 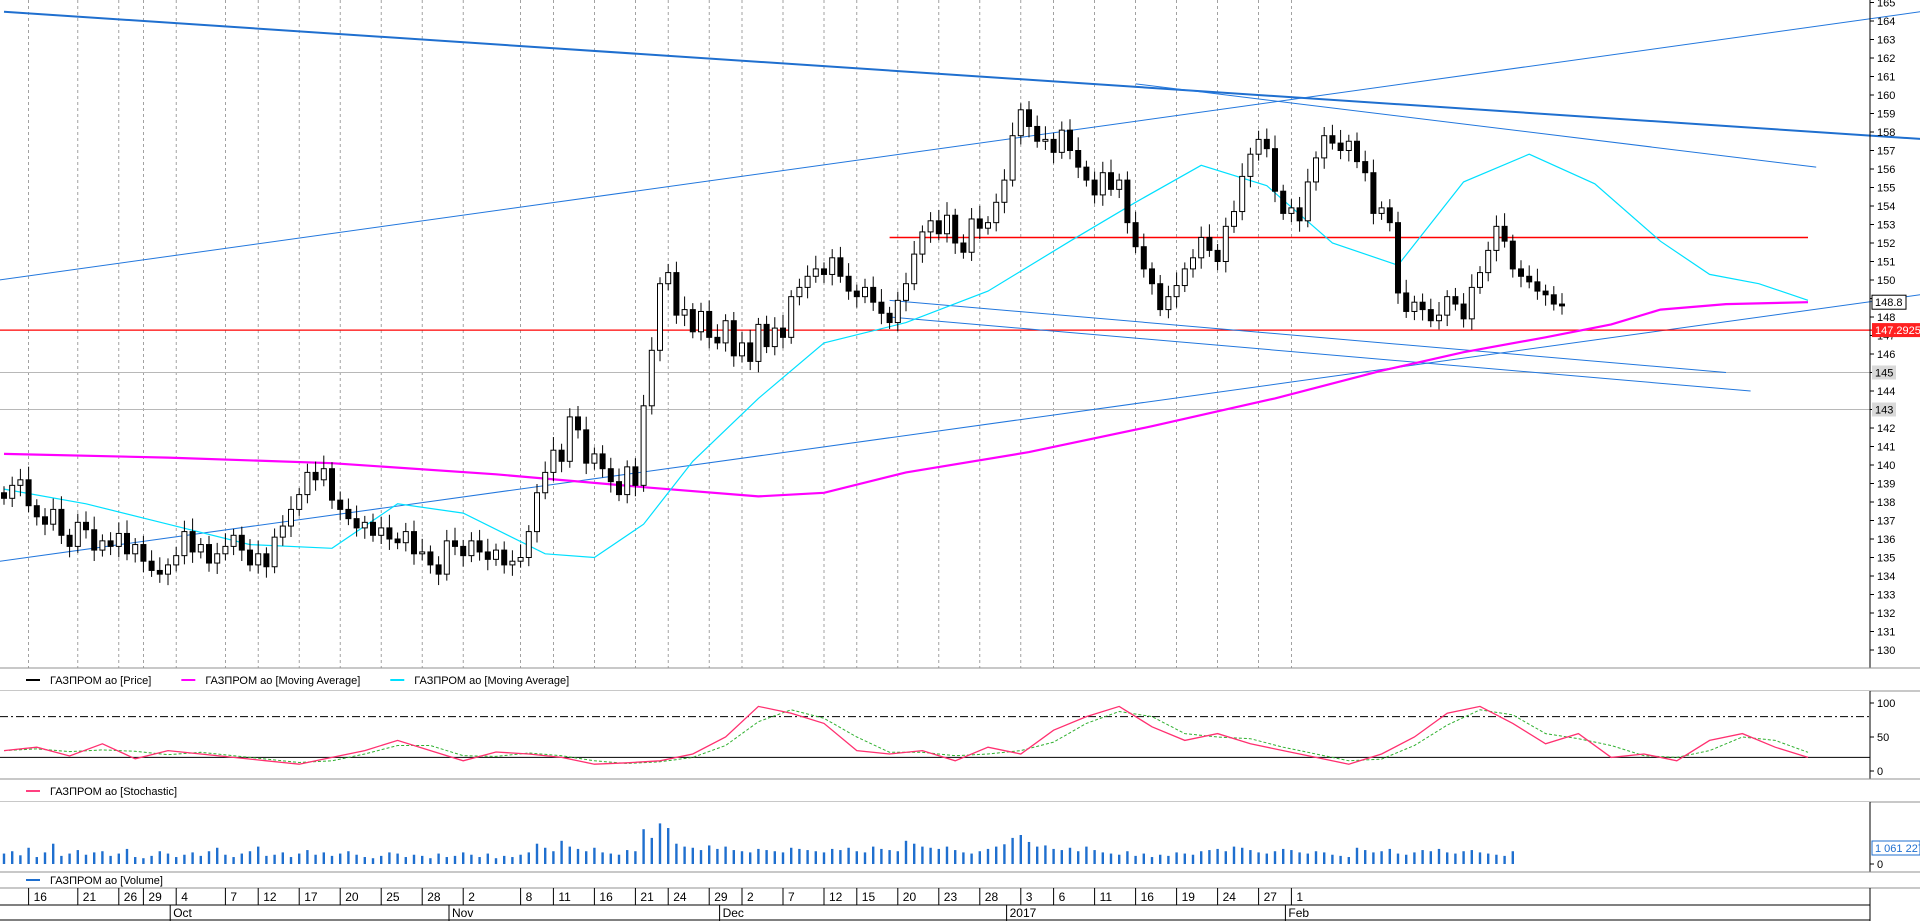 I want to click on price-ytick-label: 157, so click(x=1886, y=152).